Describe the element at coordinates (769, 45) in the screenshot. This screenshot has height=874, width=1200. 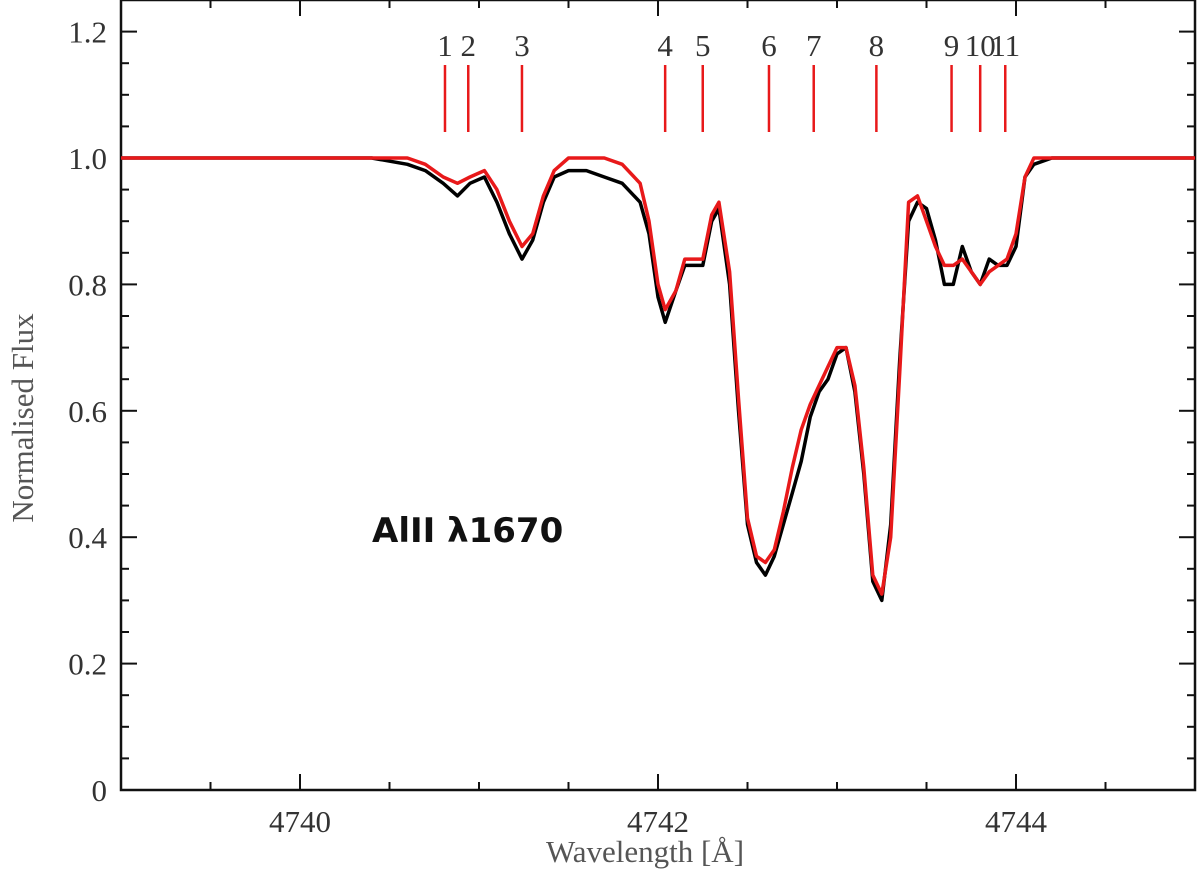
I see `component-label-6: 6` at that location.